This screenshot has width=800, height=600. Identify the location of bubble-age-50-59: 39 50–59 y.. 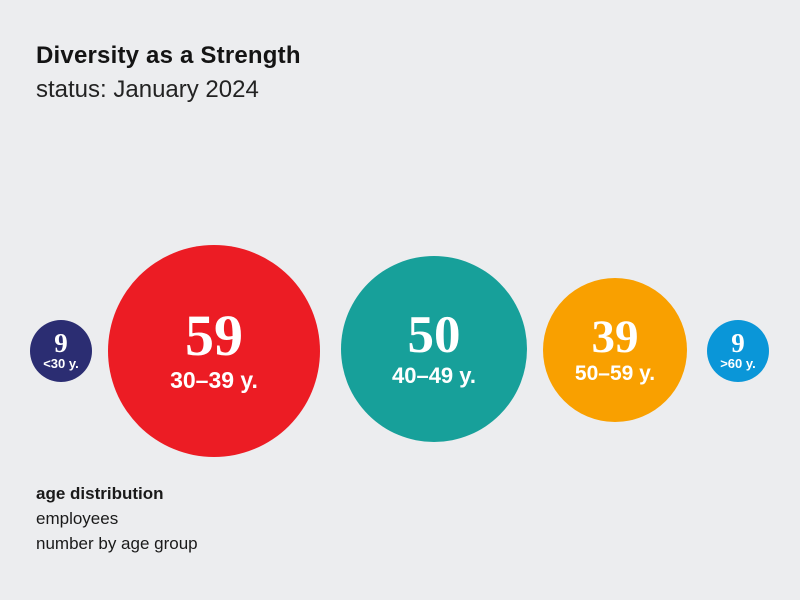
(615, 350).